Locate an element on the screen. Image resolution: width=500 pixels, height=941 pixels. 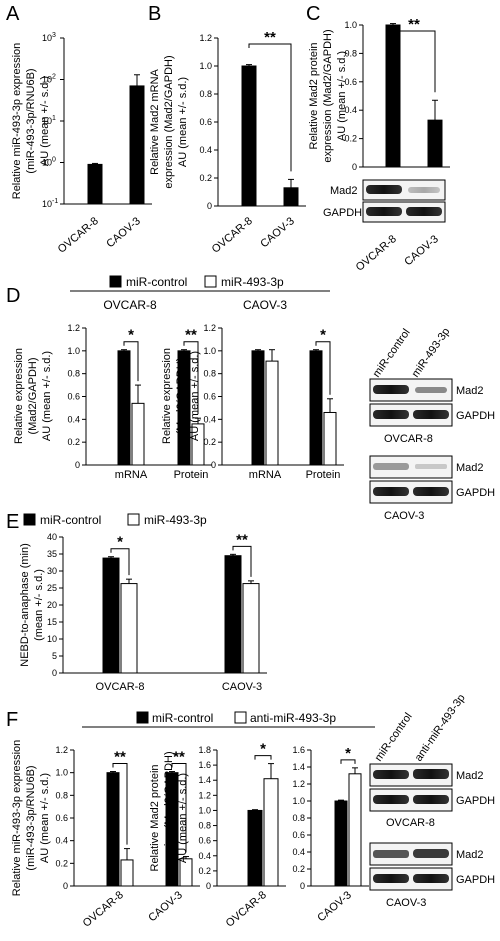
legend-swatch-control is located at coordinates (115, 281).